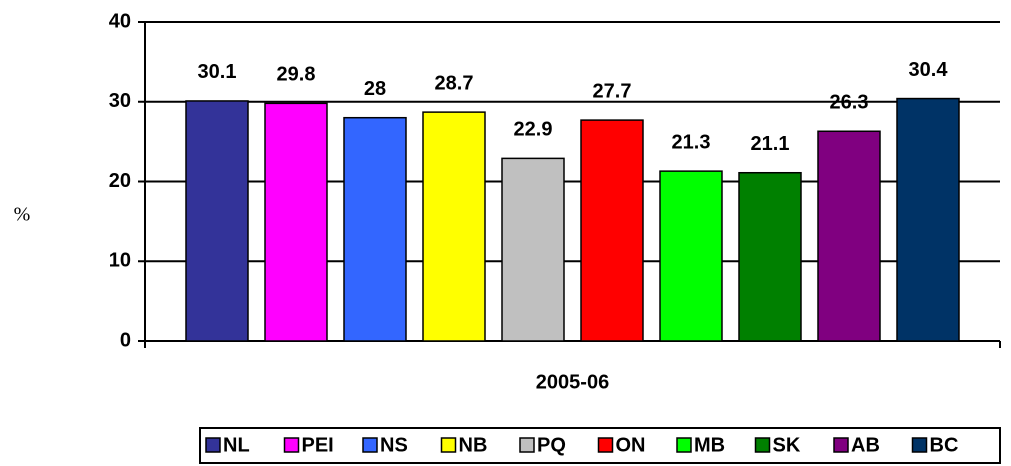 The height and width of the screenshot is (466, 1011). I want to click on legend-label: NB, so click(473, 445).